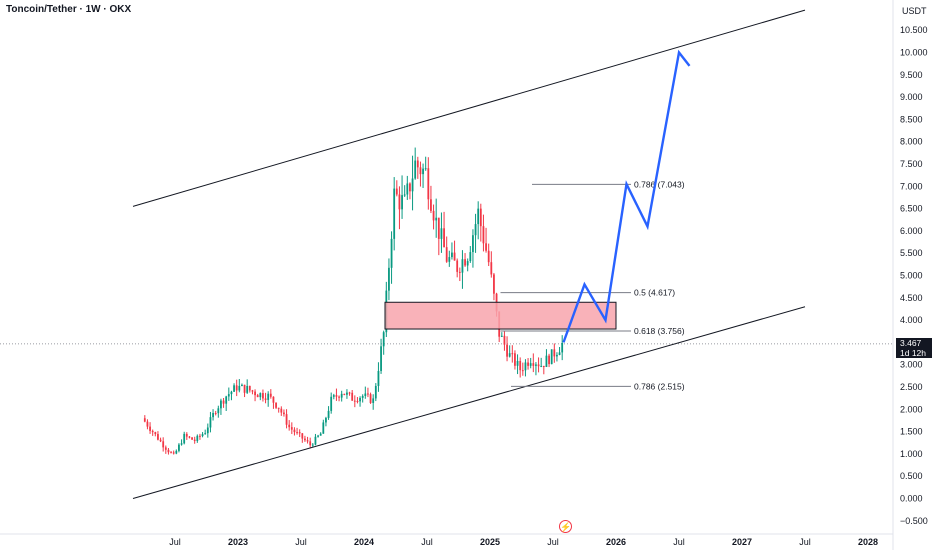 Image resolution: width=932 pixels, height=550 pixels. Describe the element at coordinates (911, 253) in the screenshot. I see `y-tick-label: 5.500` at that location.